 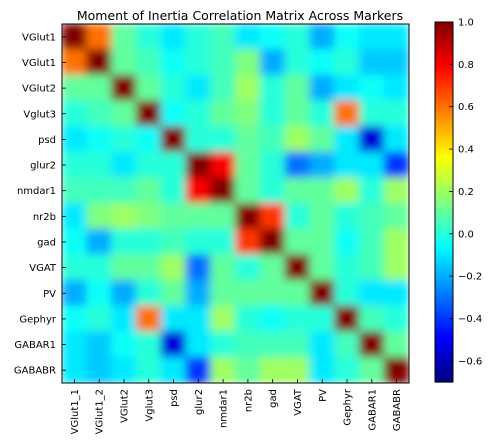 I want to click on x-tick-label: Vglut3, so click(x=149, y=405).